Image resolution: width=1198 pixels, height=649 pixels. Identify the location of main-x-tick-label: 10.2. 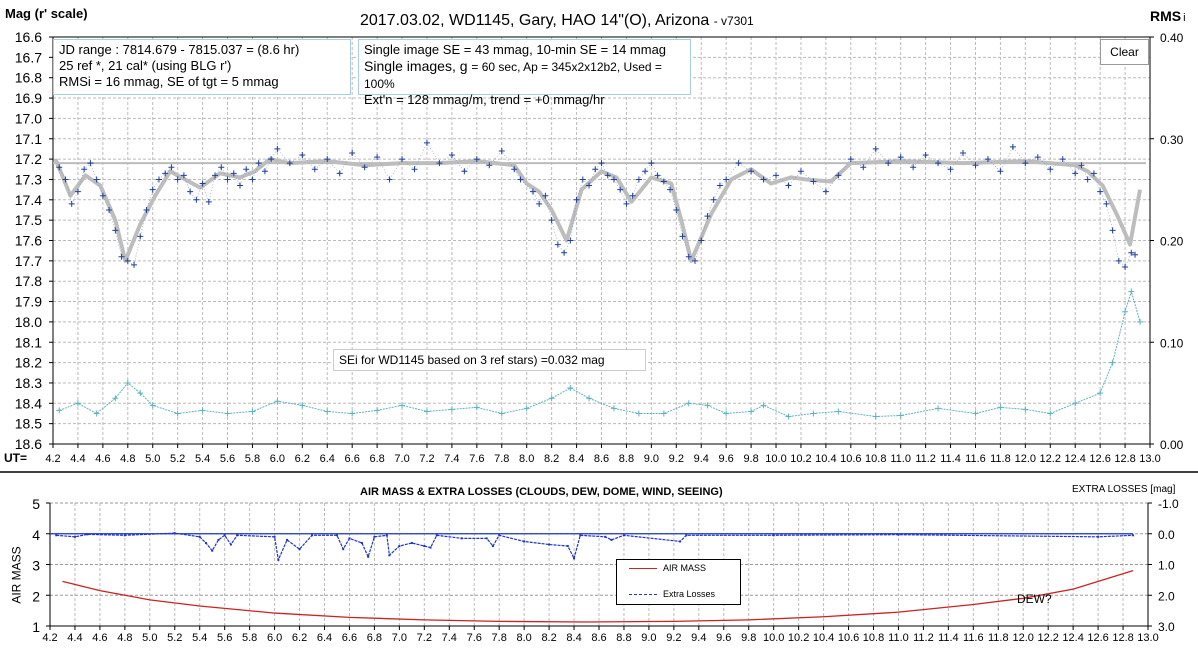
(800, 459).